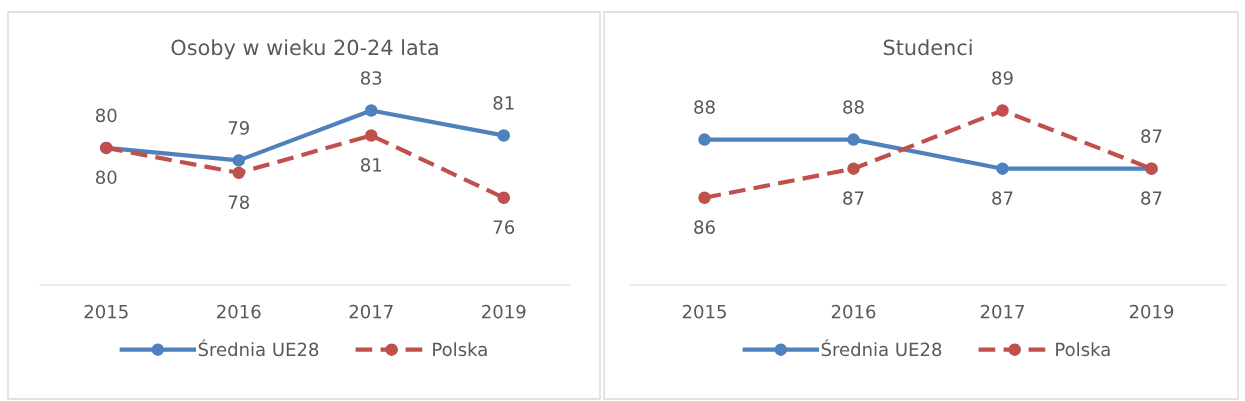 This screenshot has width=1245, height=401. I want to click on data-label: 76, so click(504, 227).